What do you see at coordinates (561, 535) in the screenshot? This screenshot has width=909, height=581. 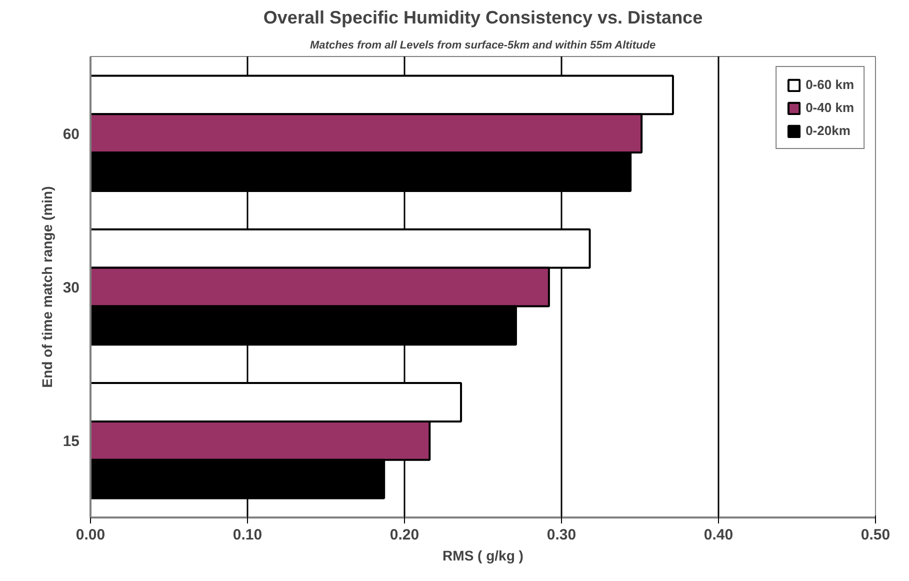 I see `x-tick-label: 0.30` at bounding box center [561, 535].